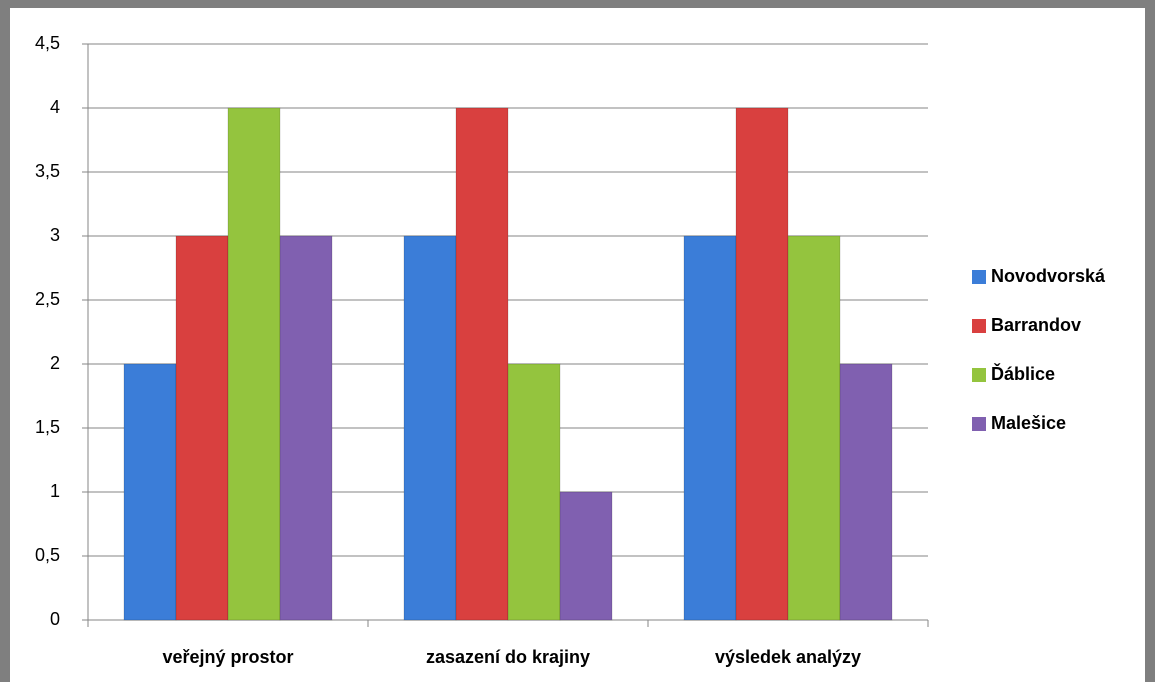 This screenshot has width=1155, height=682. What do you see at coordinates (47, 427) in the screenshot?
I see `y-tick-label: 1,5` at bounding box center [47, 427].